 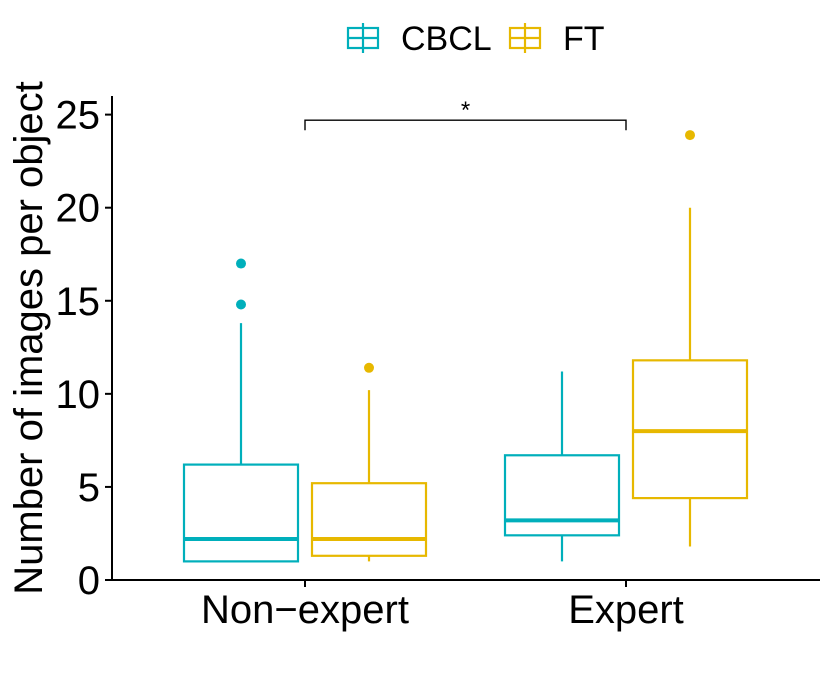 I want to click on legend-item-ft: FT, so click(x=556, y=39).